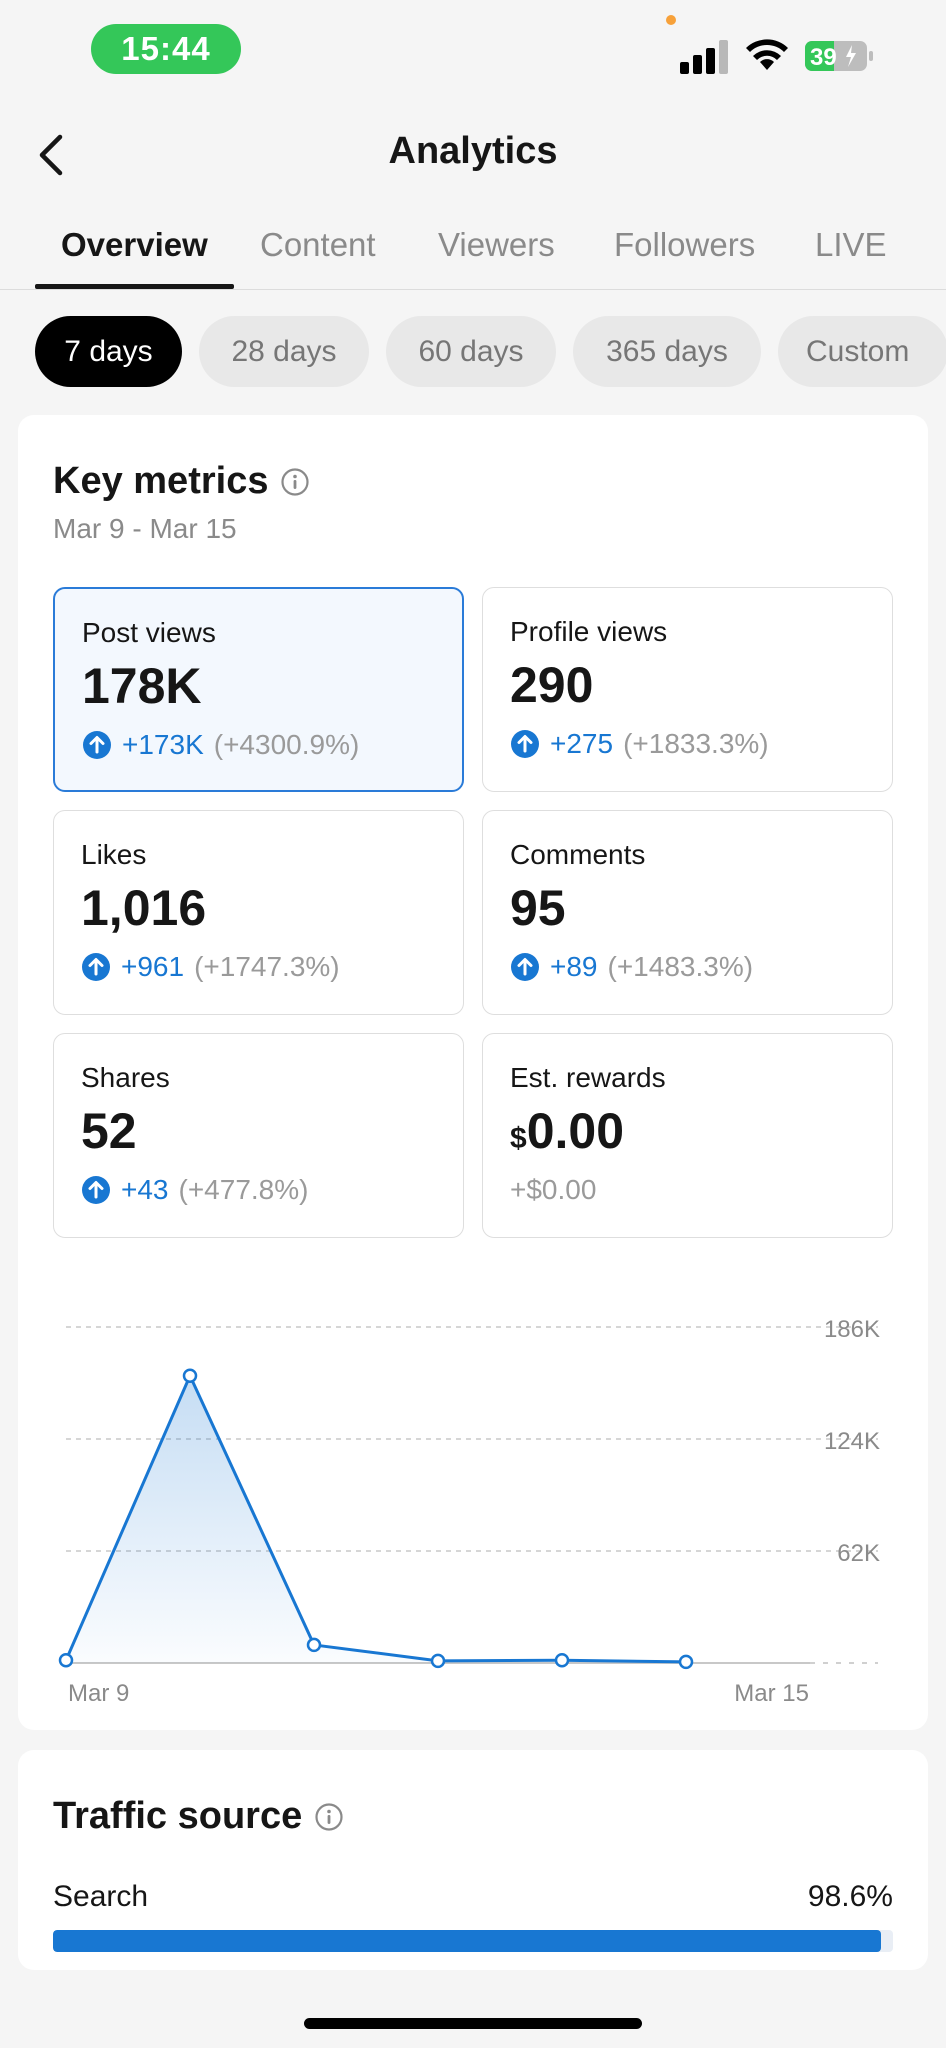  What do you see at coordinates (473, 1897) in the screenshot?
I see `traffic-row-search: Search 98.6%` at bounding box center [473, 1897].